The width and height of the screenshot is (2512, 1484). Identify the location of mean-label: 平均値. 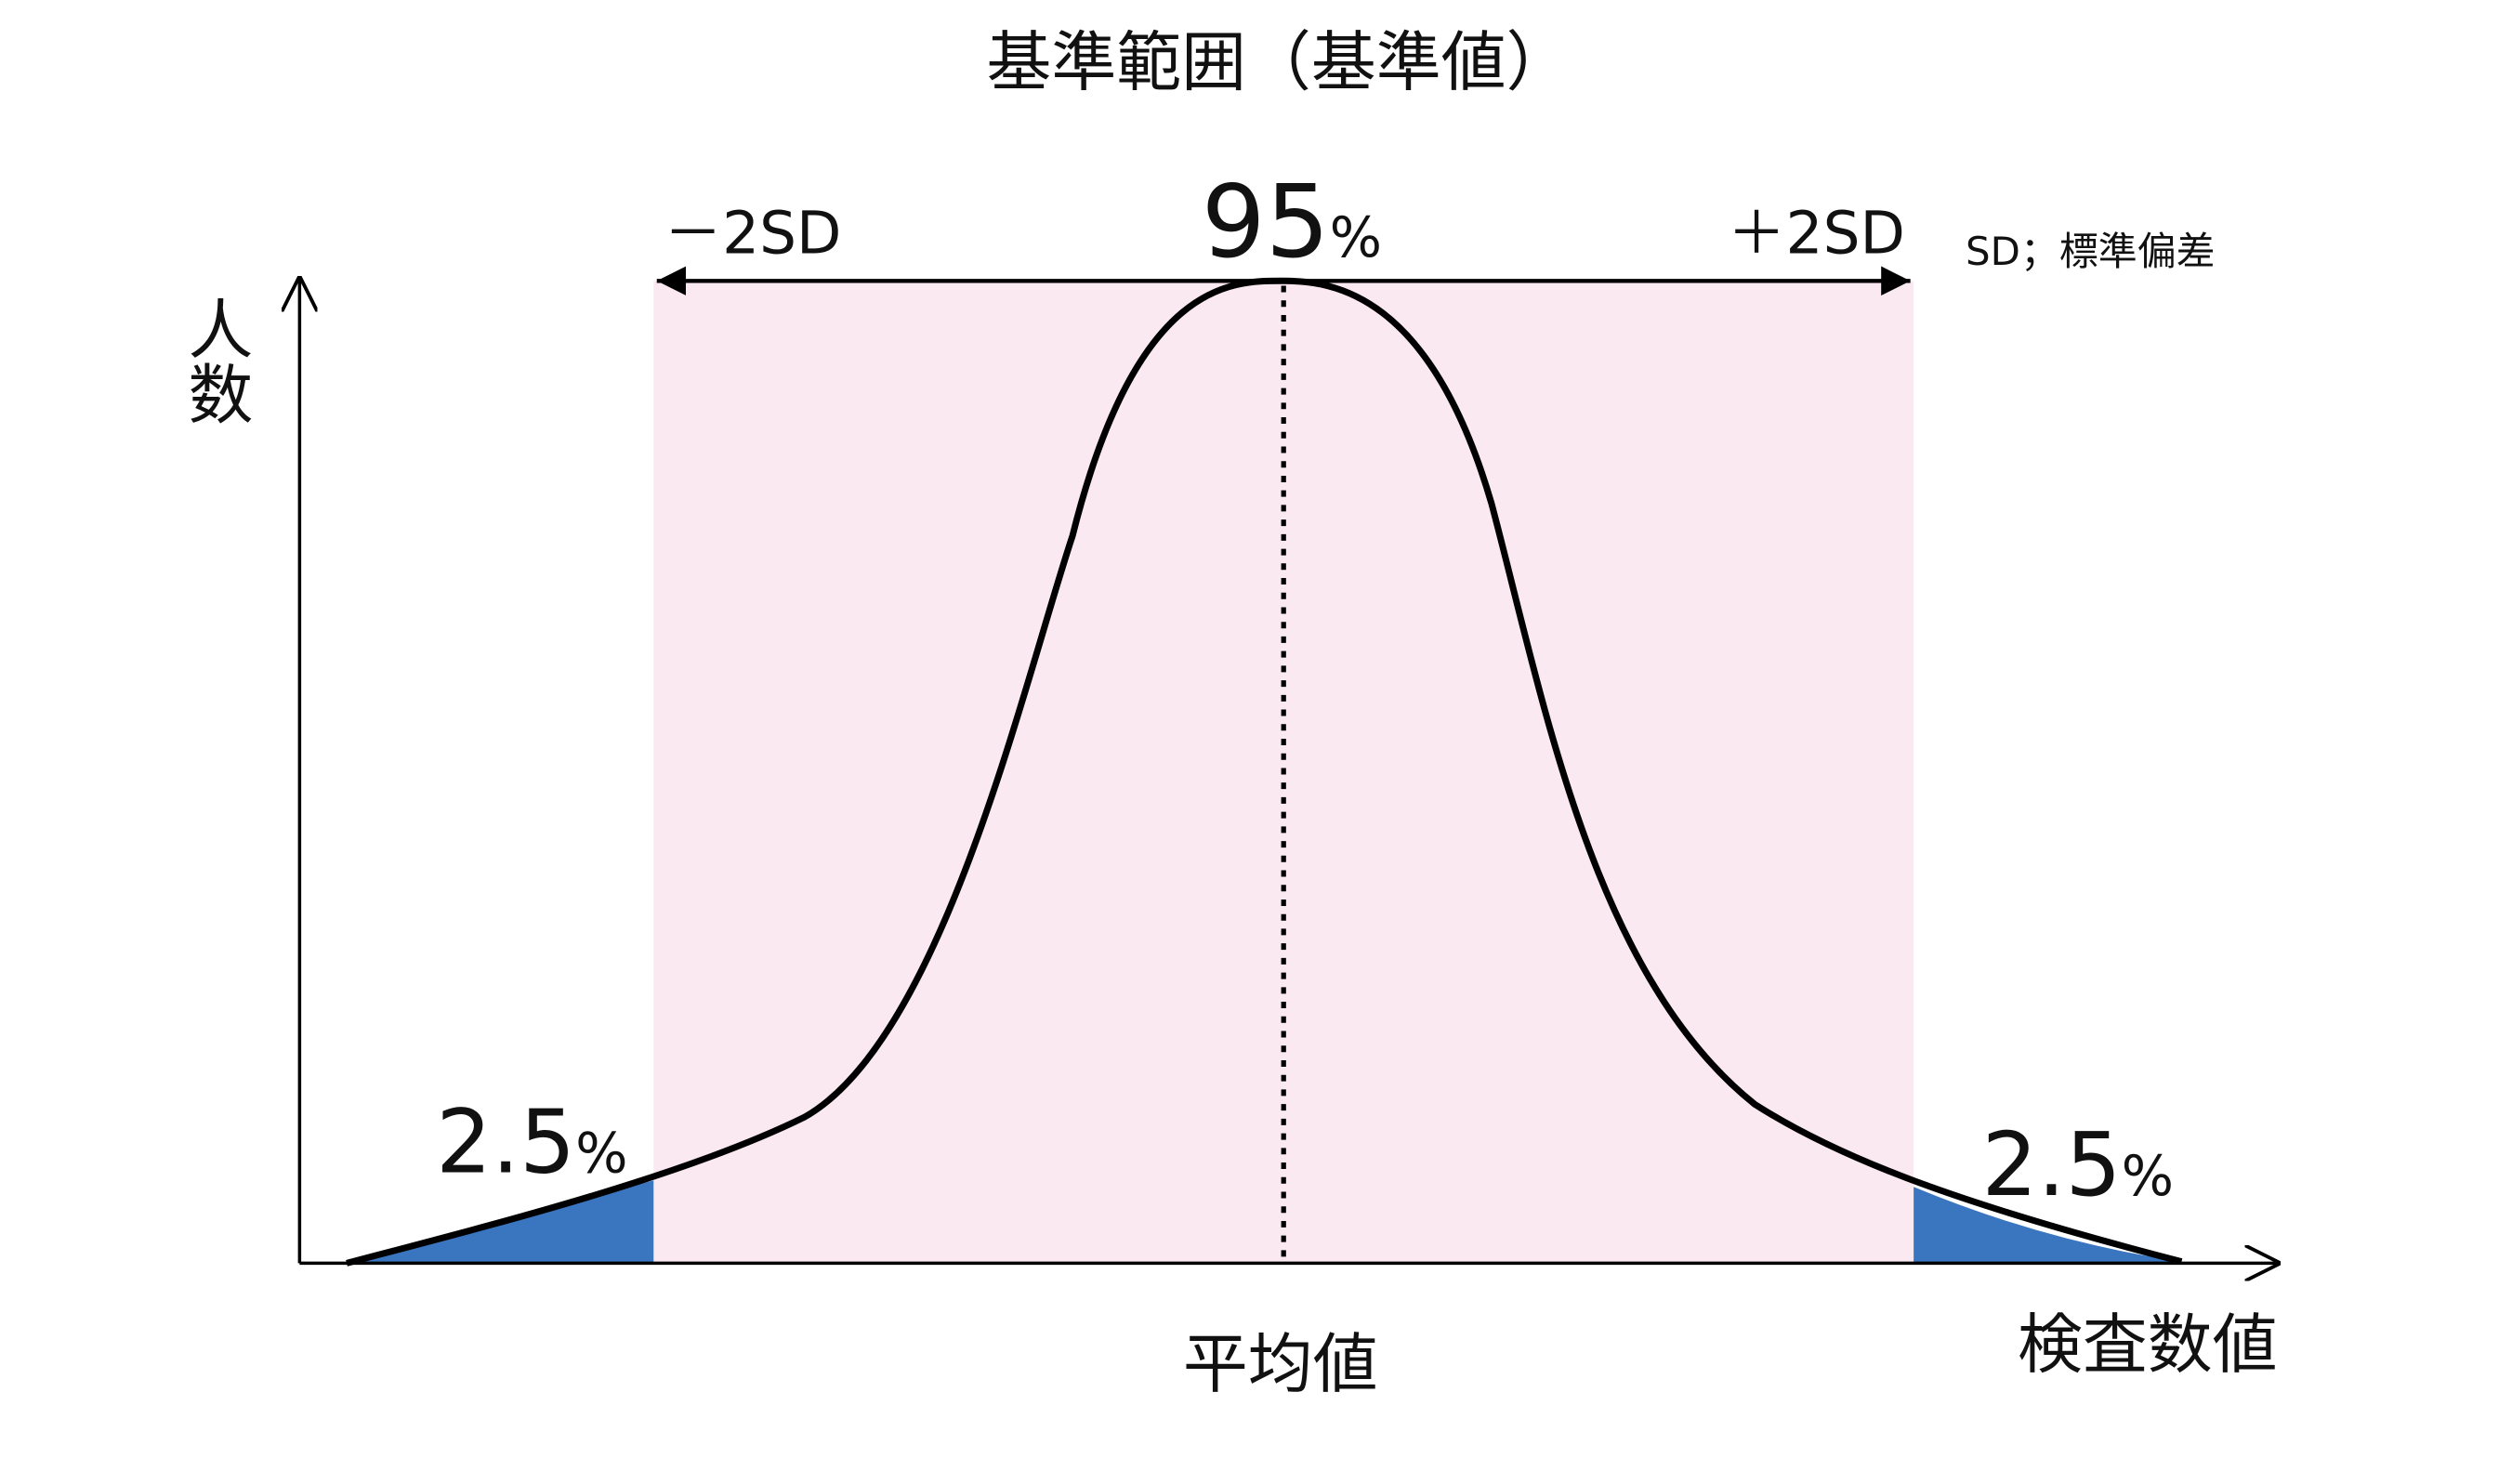
(1280, 1364).